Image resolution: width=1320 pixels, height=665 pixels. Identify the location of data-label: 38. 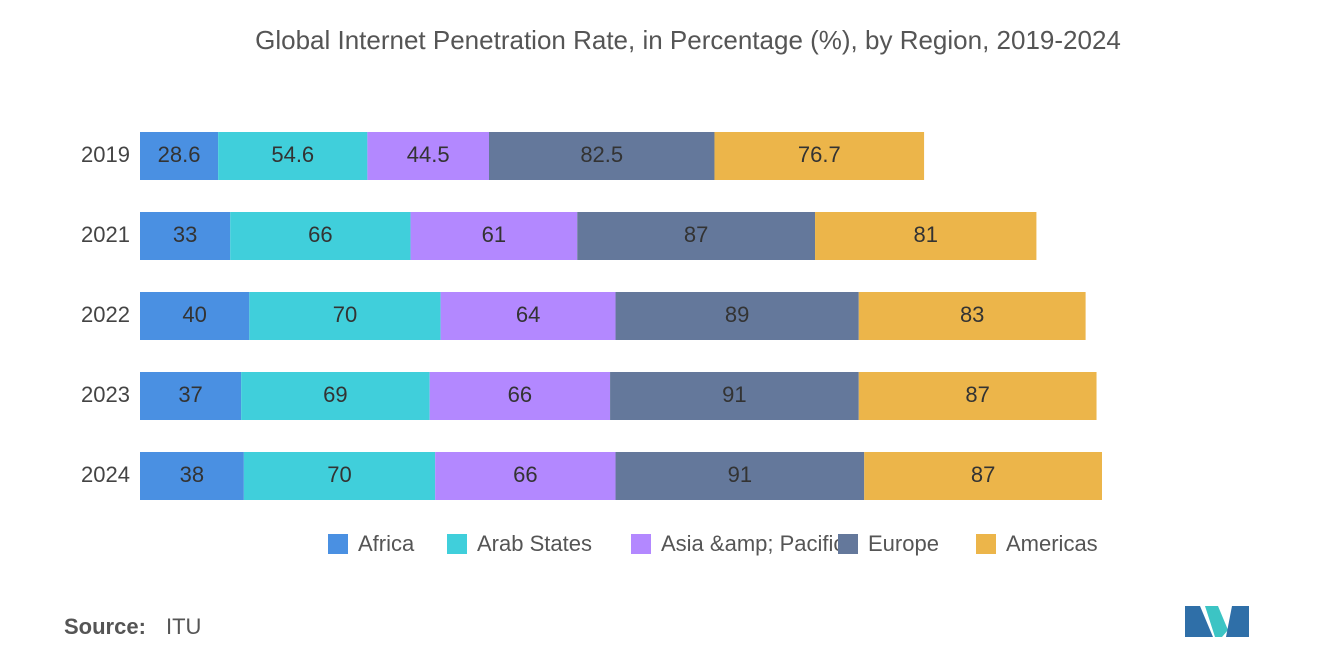
(192, 474).